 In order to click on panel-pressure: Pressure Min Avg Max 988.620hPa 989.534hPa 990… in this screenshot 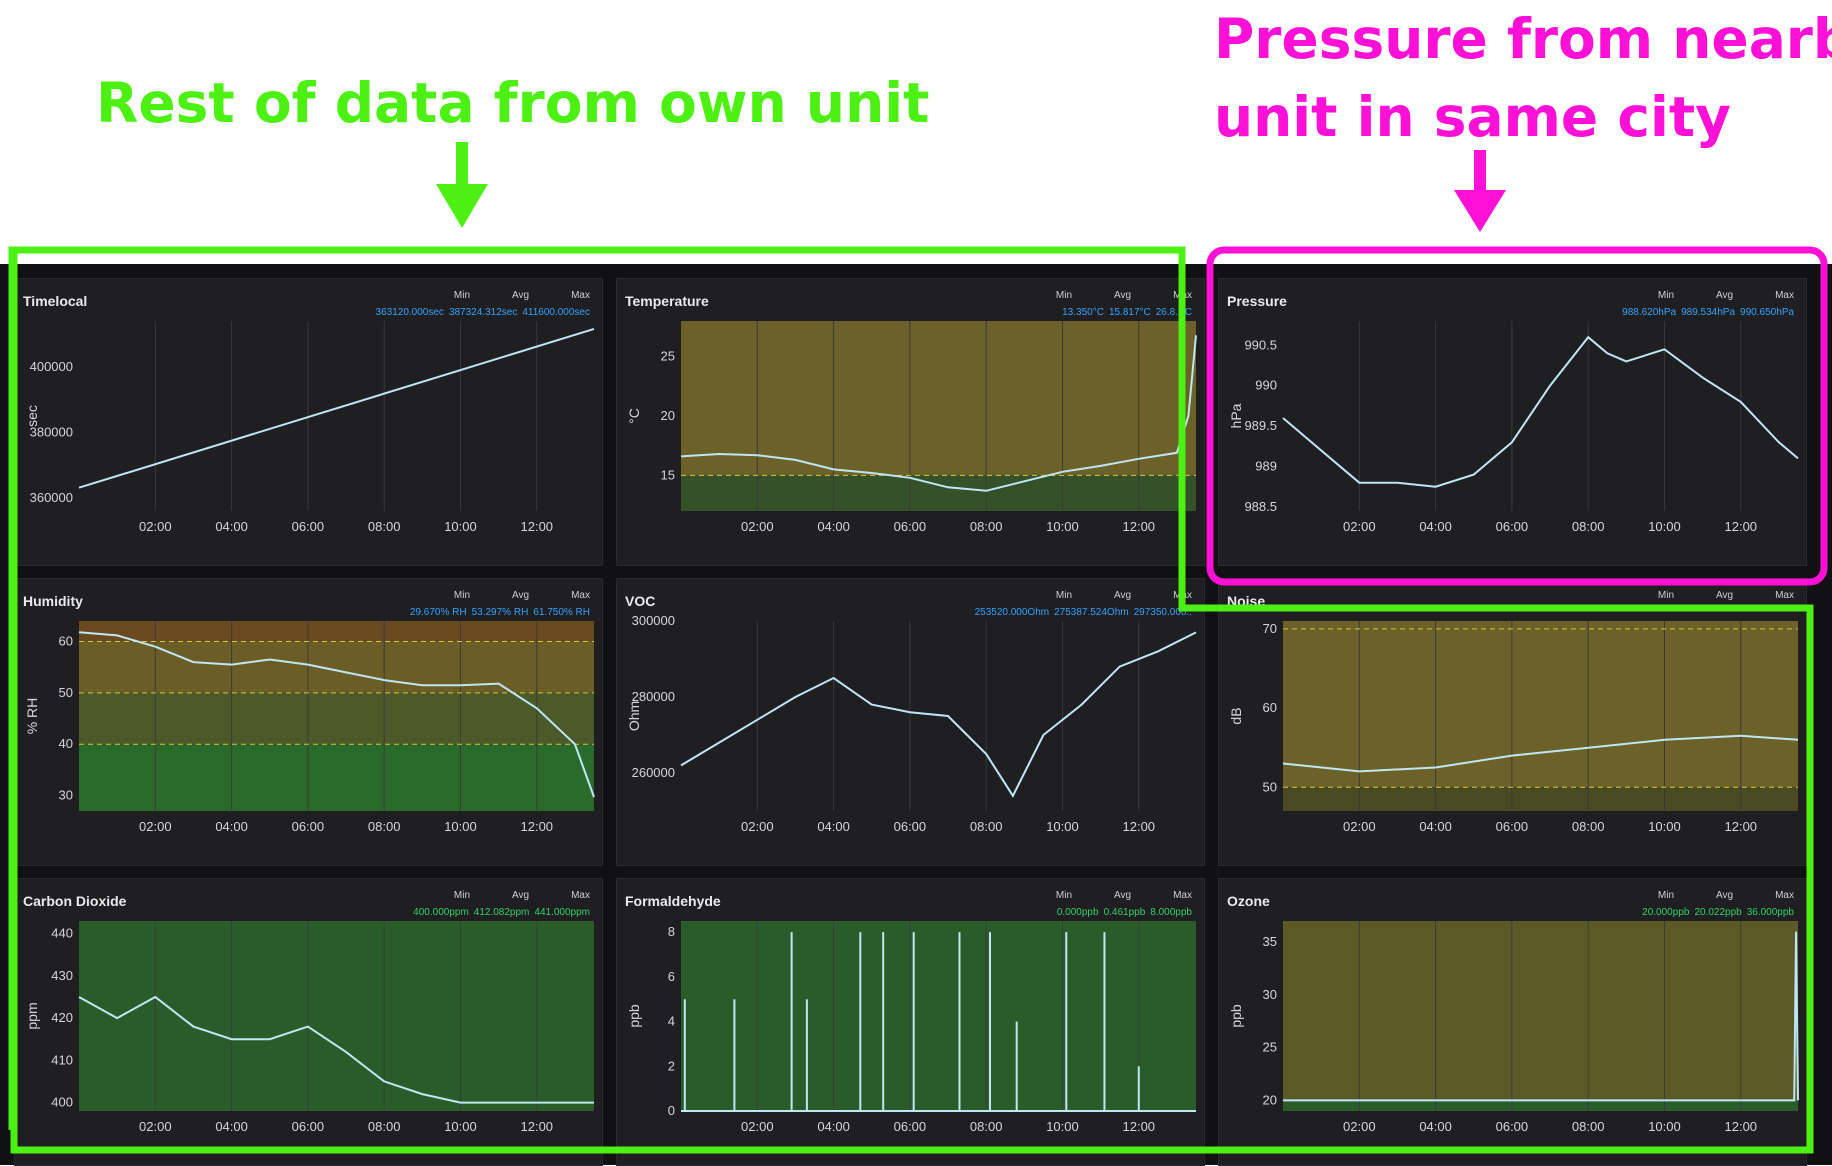, I will do `click(1512, 422)`.